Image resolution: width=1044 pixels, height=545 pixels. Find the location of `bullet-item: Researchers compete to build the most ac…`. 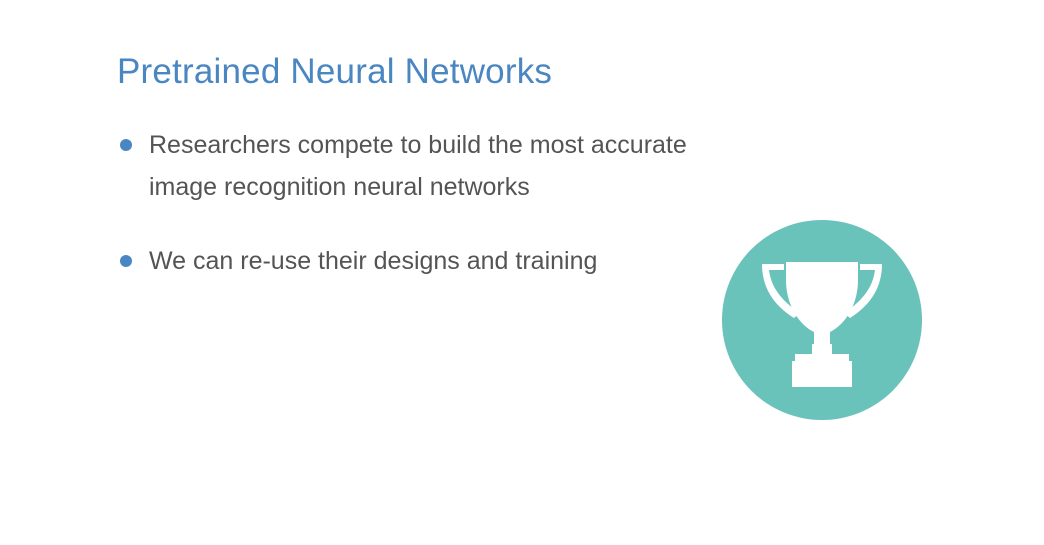

bullet-item: Researchers compete to build the most ac… is located at coordinates (417, 166).